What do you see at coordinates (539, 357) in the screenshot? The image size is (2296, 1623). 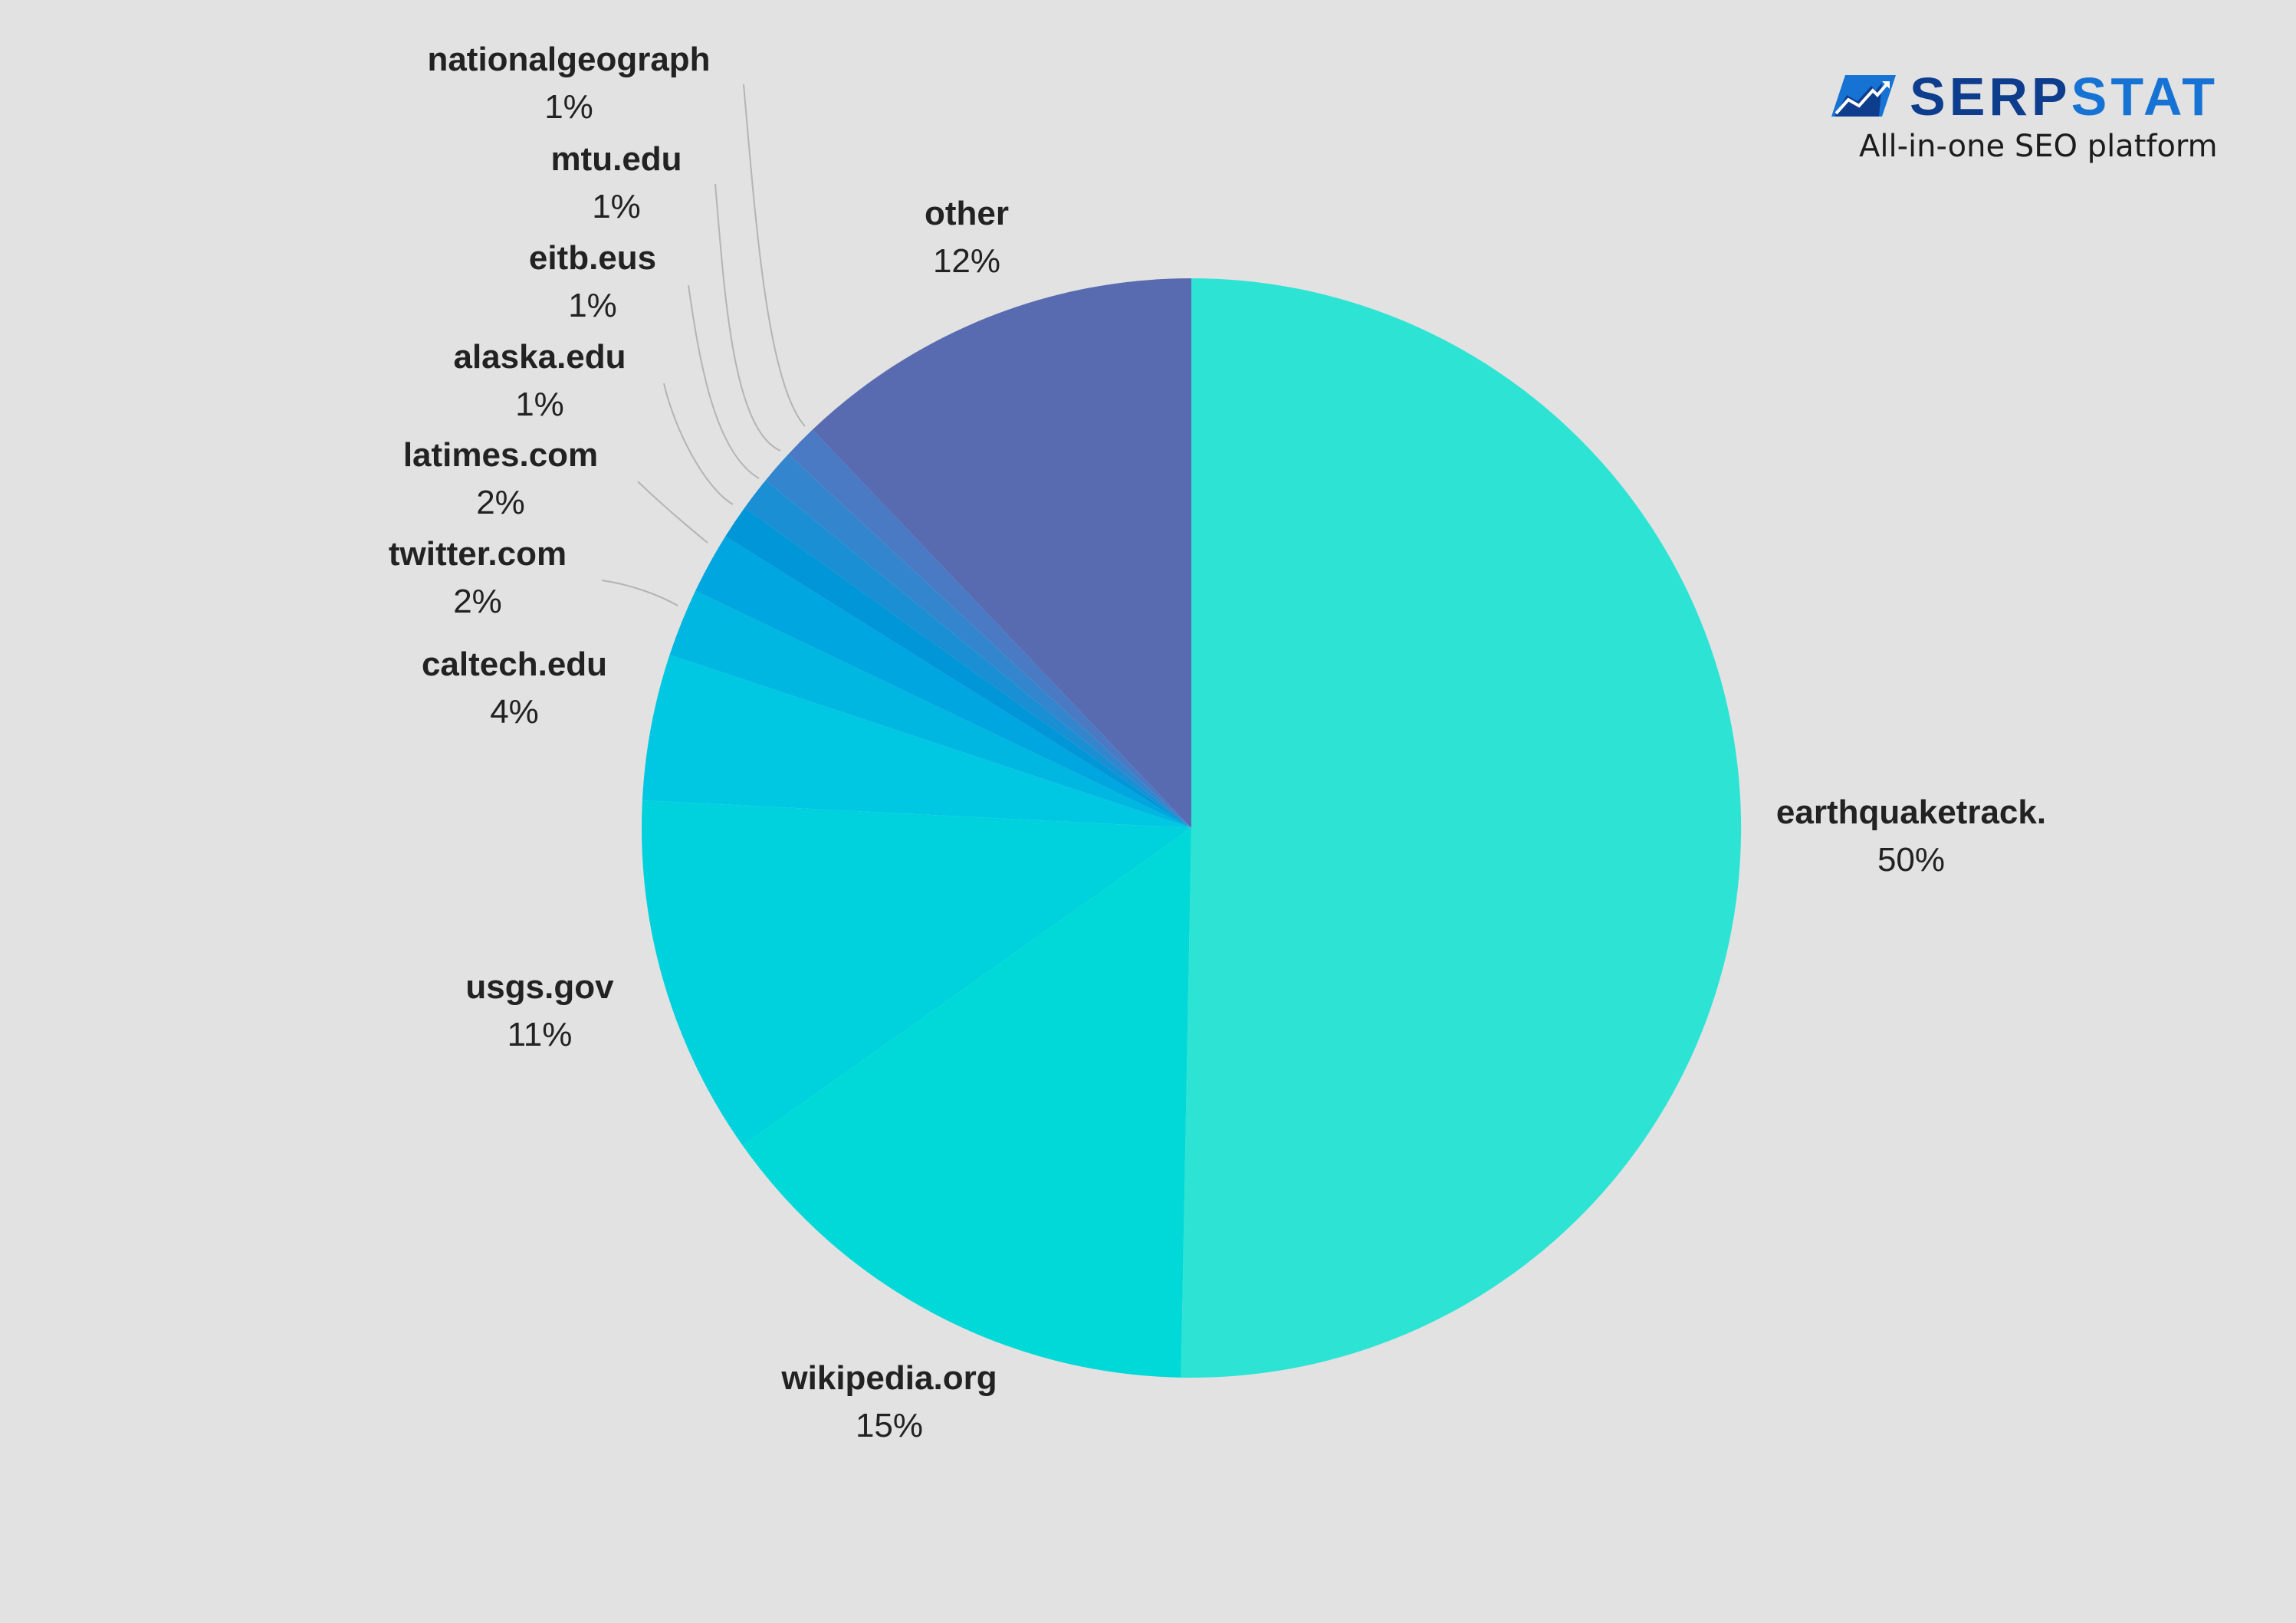 I see `slice-label-name: alaska.edu` at bounding box center [539, 357].